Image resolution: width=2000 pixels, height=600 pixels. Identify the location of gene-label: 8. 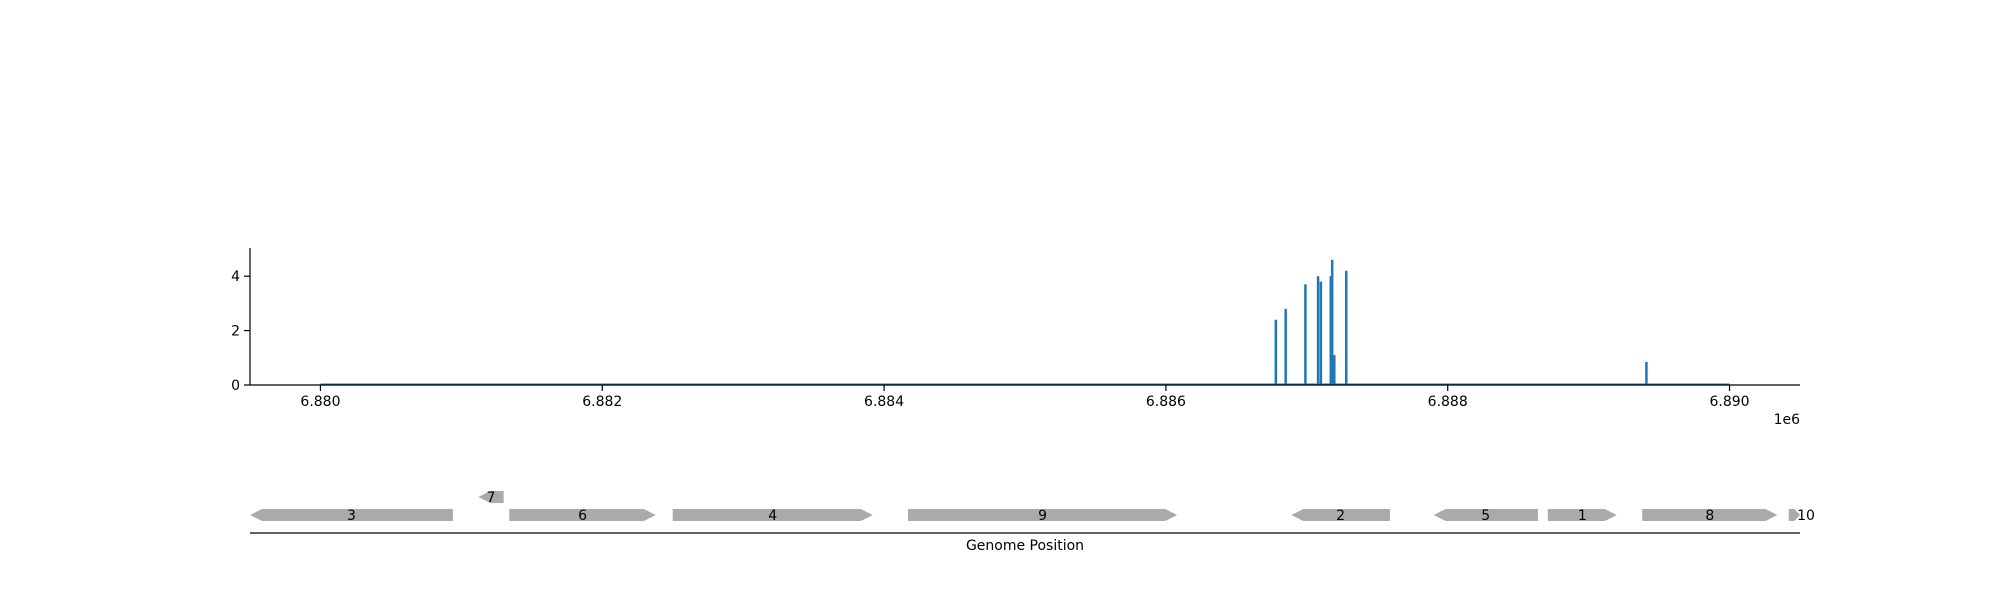
(1709, 516).